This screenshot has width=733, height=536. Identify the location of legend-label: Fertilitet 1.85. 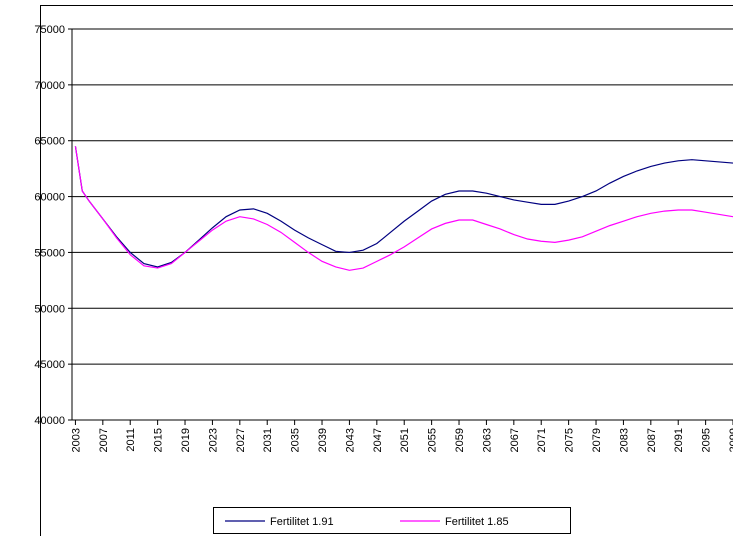
(477, 522).